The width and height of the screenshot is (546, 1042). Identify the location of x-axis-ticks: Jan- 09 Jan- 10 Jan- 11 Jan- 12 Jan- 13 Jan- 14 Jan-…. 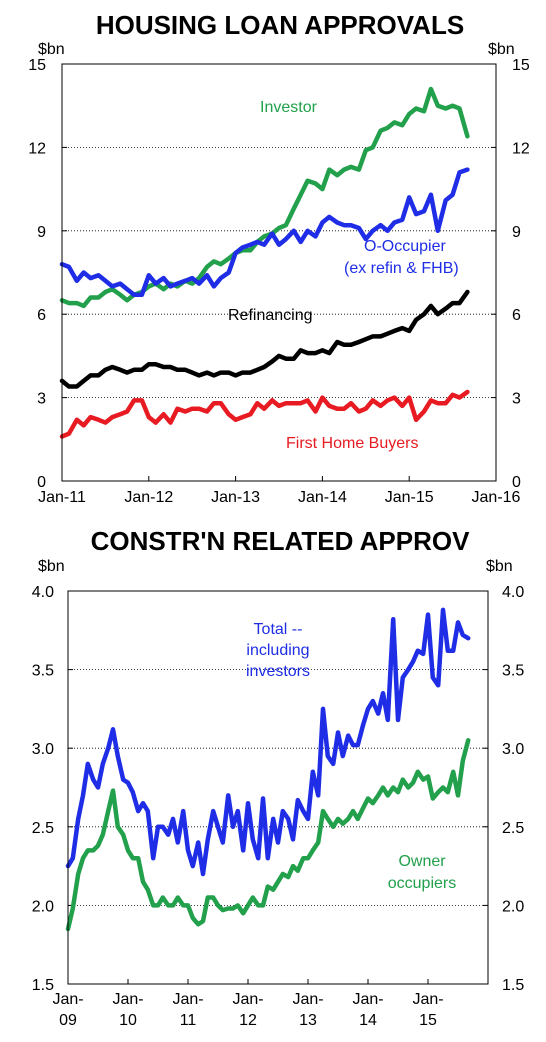
(248, 1004).